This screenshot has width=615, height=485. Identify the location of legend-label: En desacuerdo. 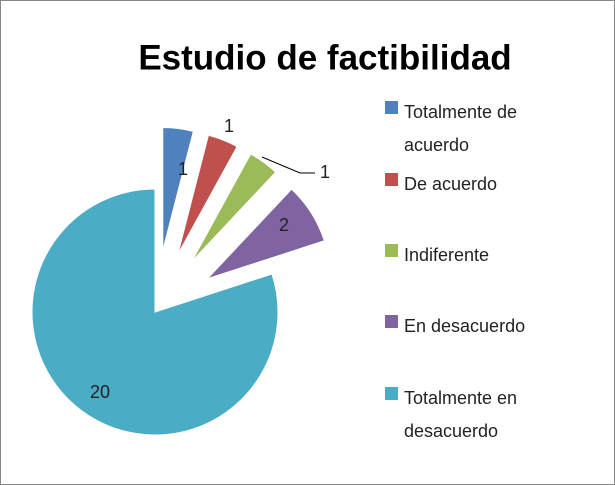
(465, 326).